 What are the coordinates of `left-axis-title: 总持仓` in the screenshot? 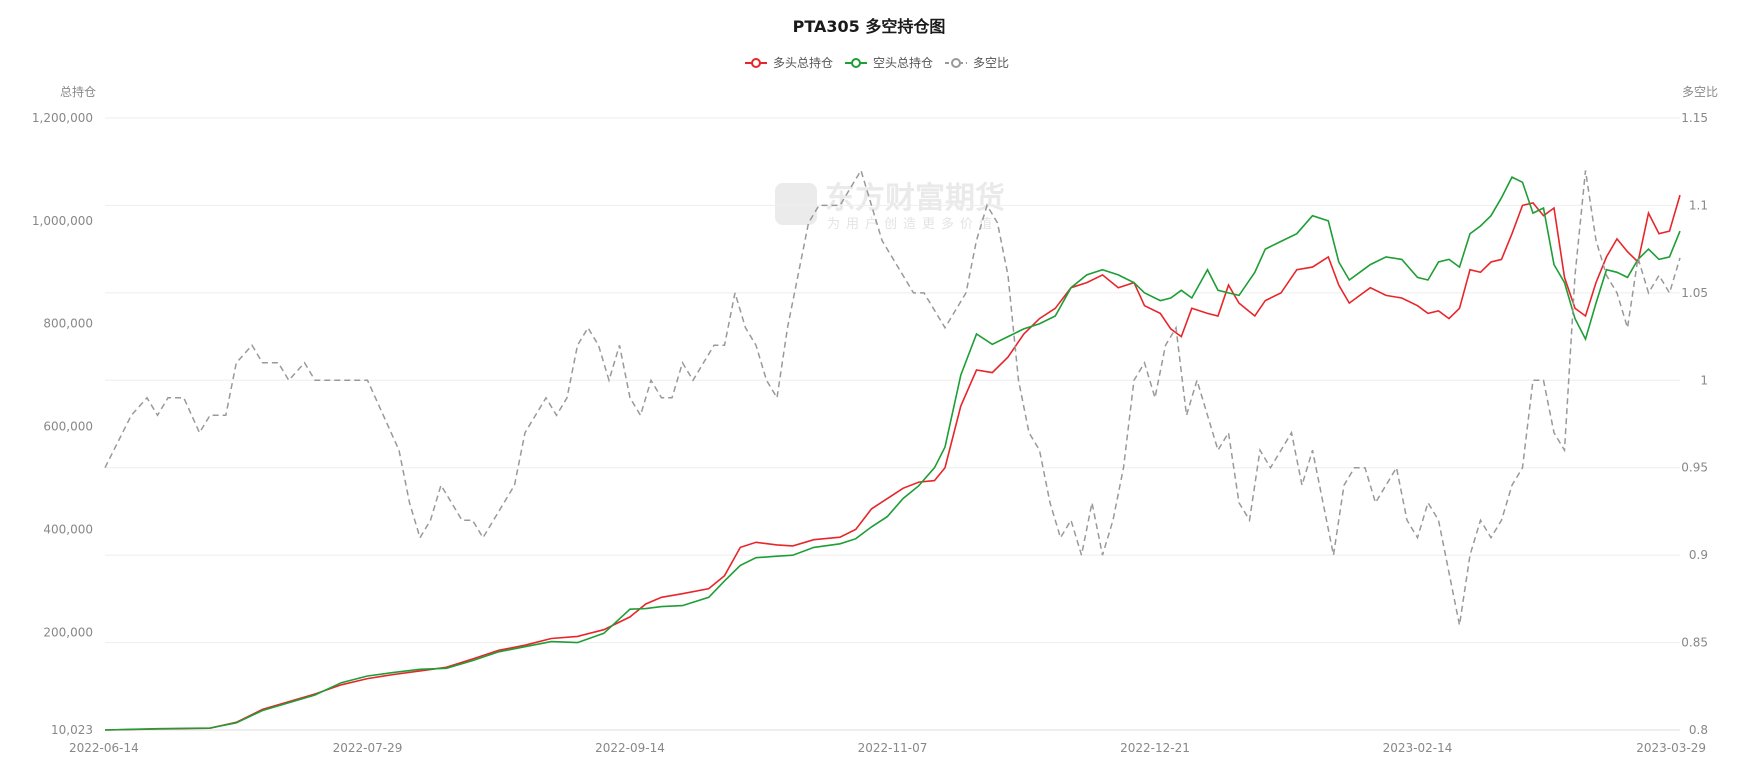 It's located at (78, 91).